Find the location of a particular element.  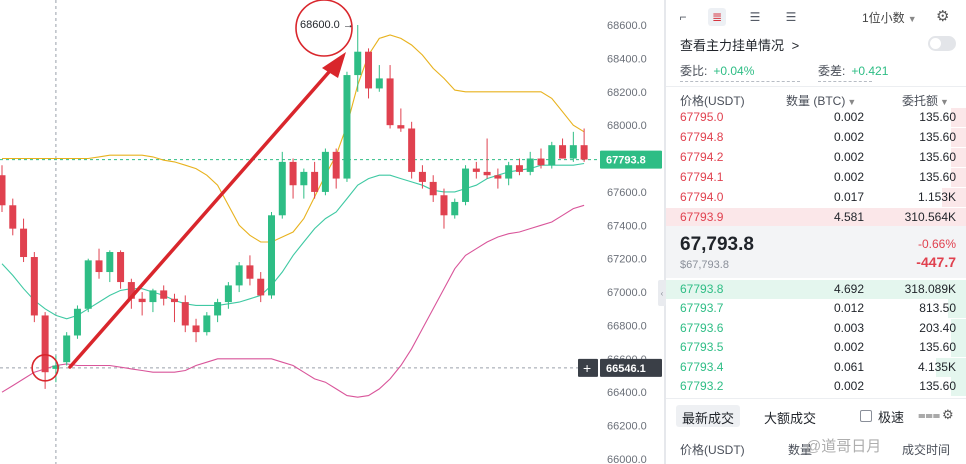

tab-latest-trades: 最新成交 is located at coordinates (708, 416).